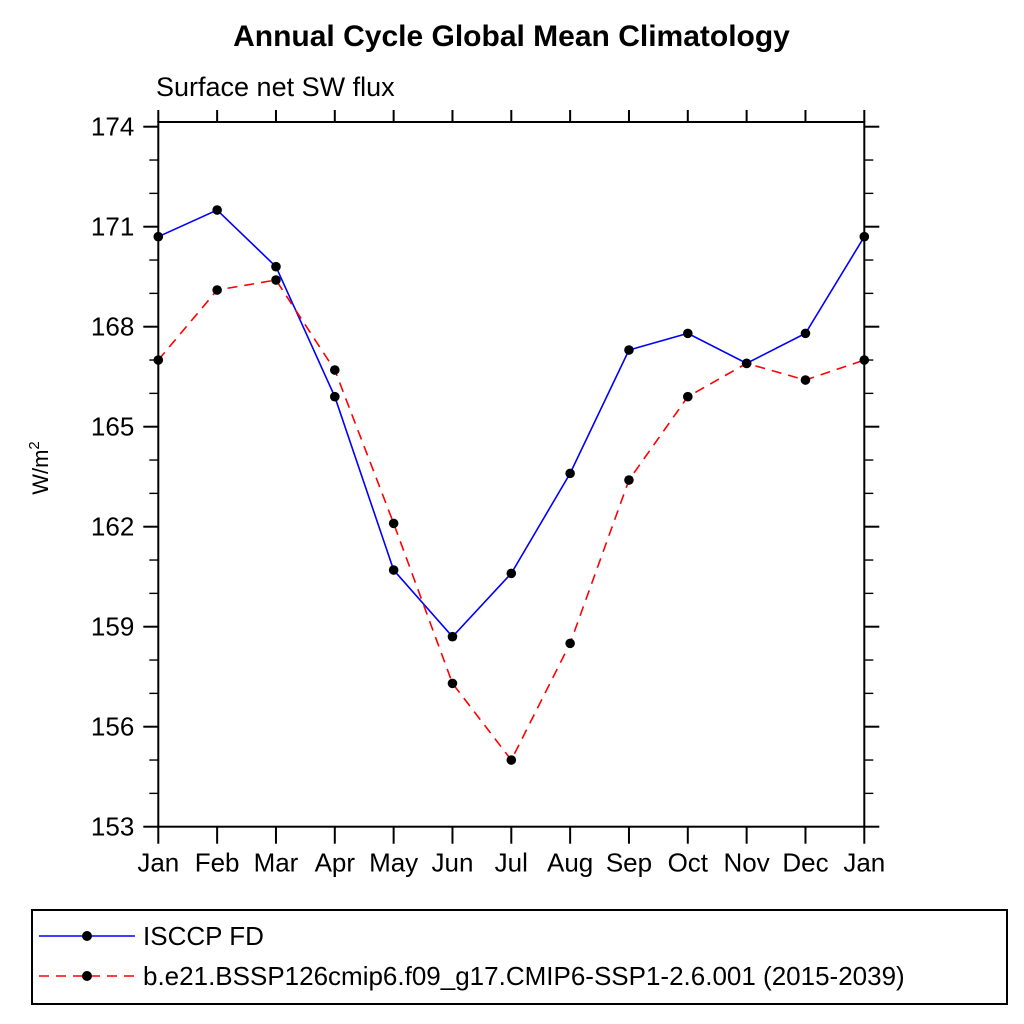 The width and height of the screenshot is (1024, 1024). Describe the element at coordinates (511, 863) in the screenshot. I see `x-tick-label: Jul` at that location.